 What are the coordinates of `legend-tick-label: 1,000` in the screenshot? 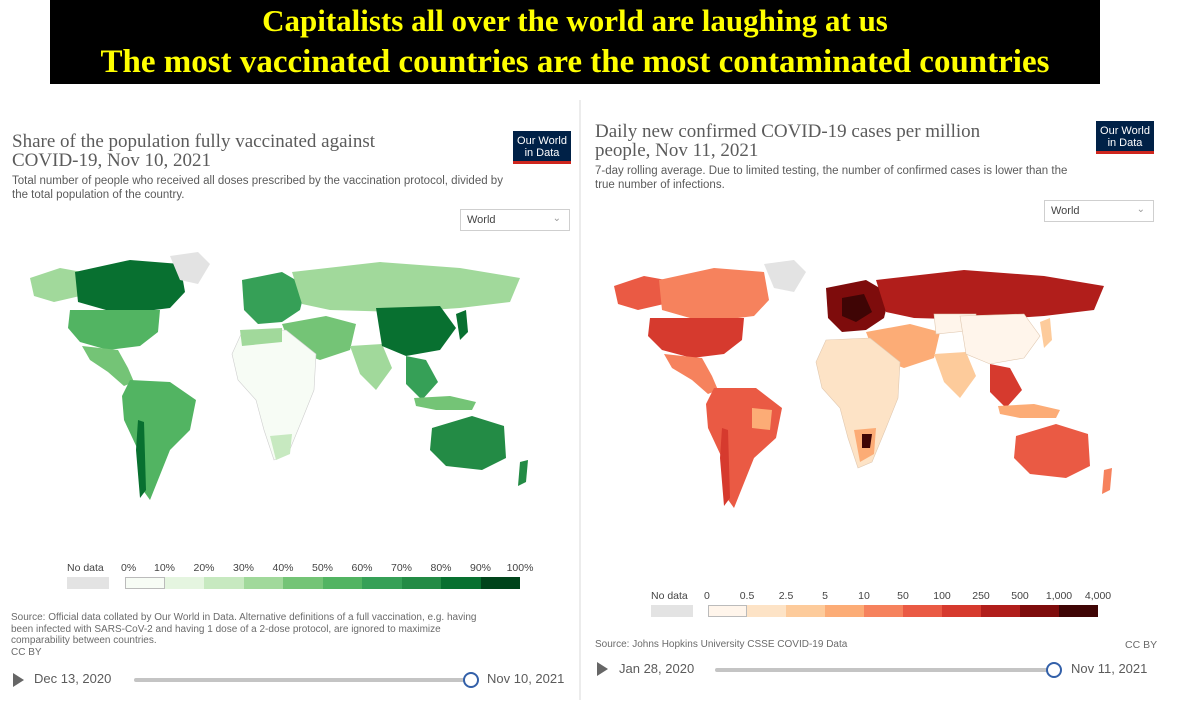 It's located at (1059, 596).